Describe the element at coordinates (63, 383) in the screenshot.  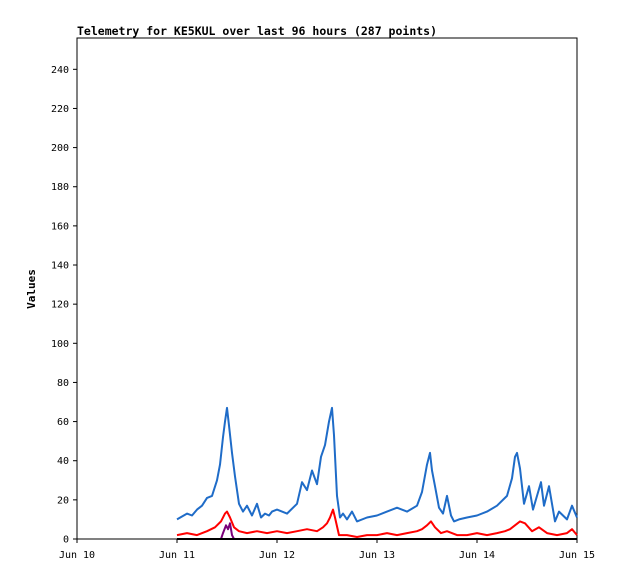
I see `y-tick-label: 80` at that location.